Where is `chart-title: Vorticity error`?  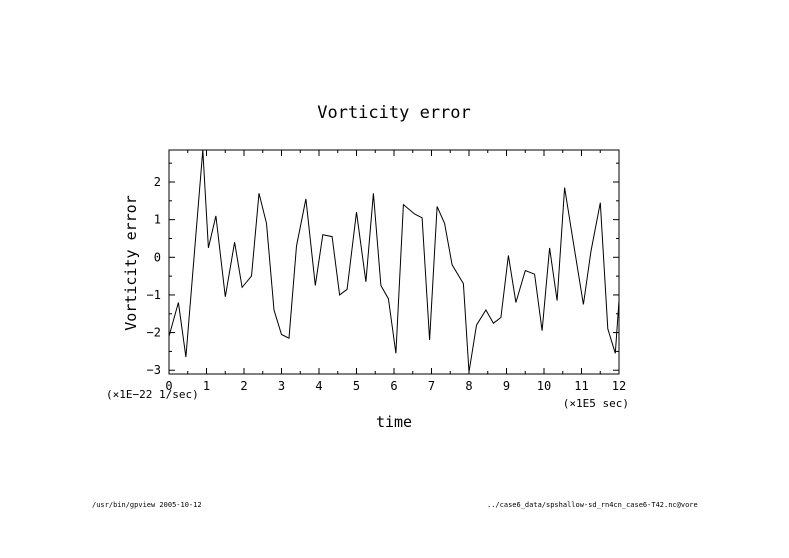 chart-title: Vorticity error is located at coordinates (394, 113).